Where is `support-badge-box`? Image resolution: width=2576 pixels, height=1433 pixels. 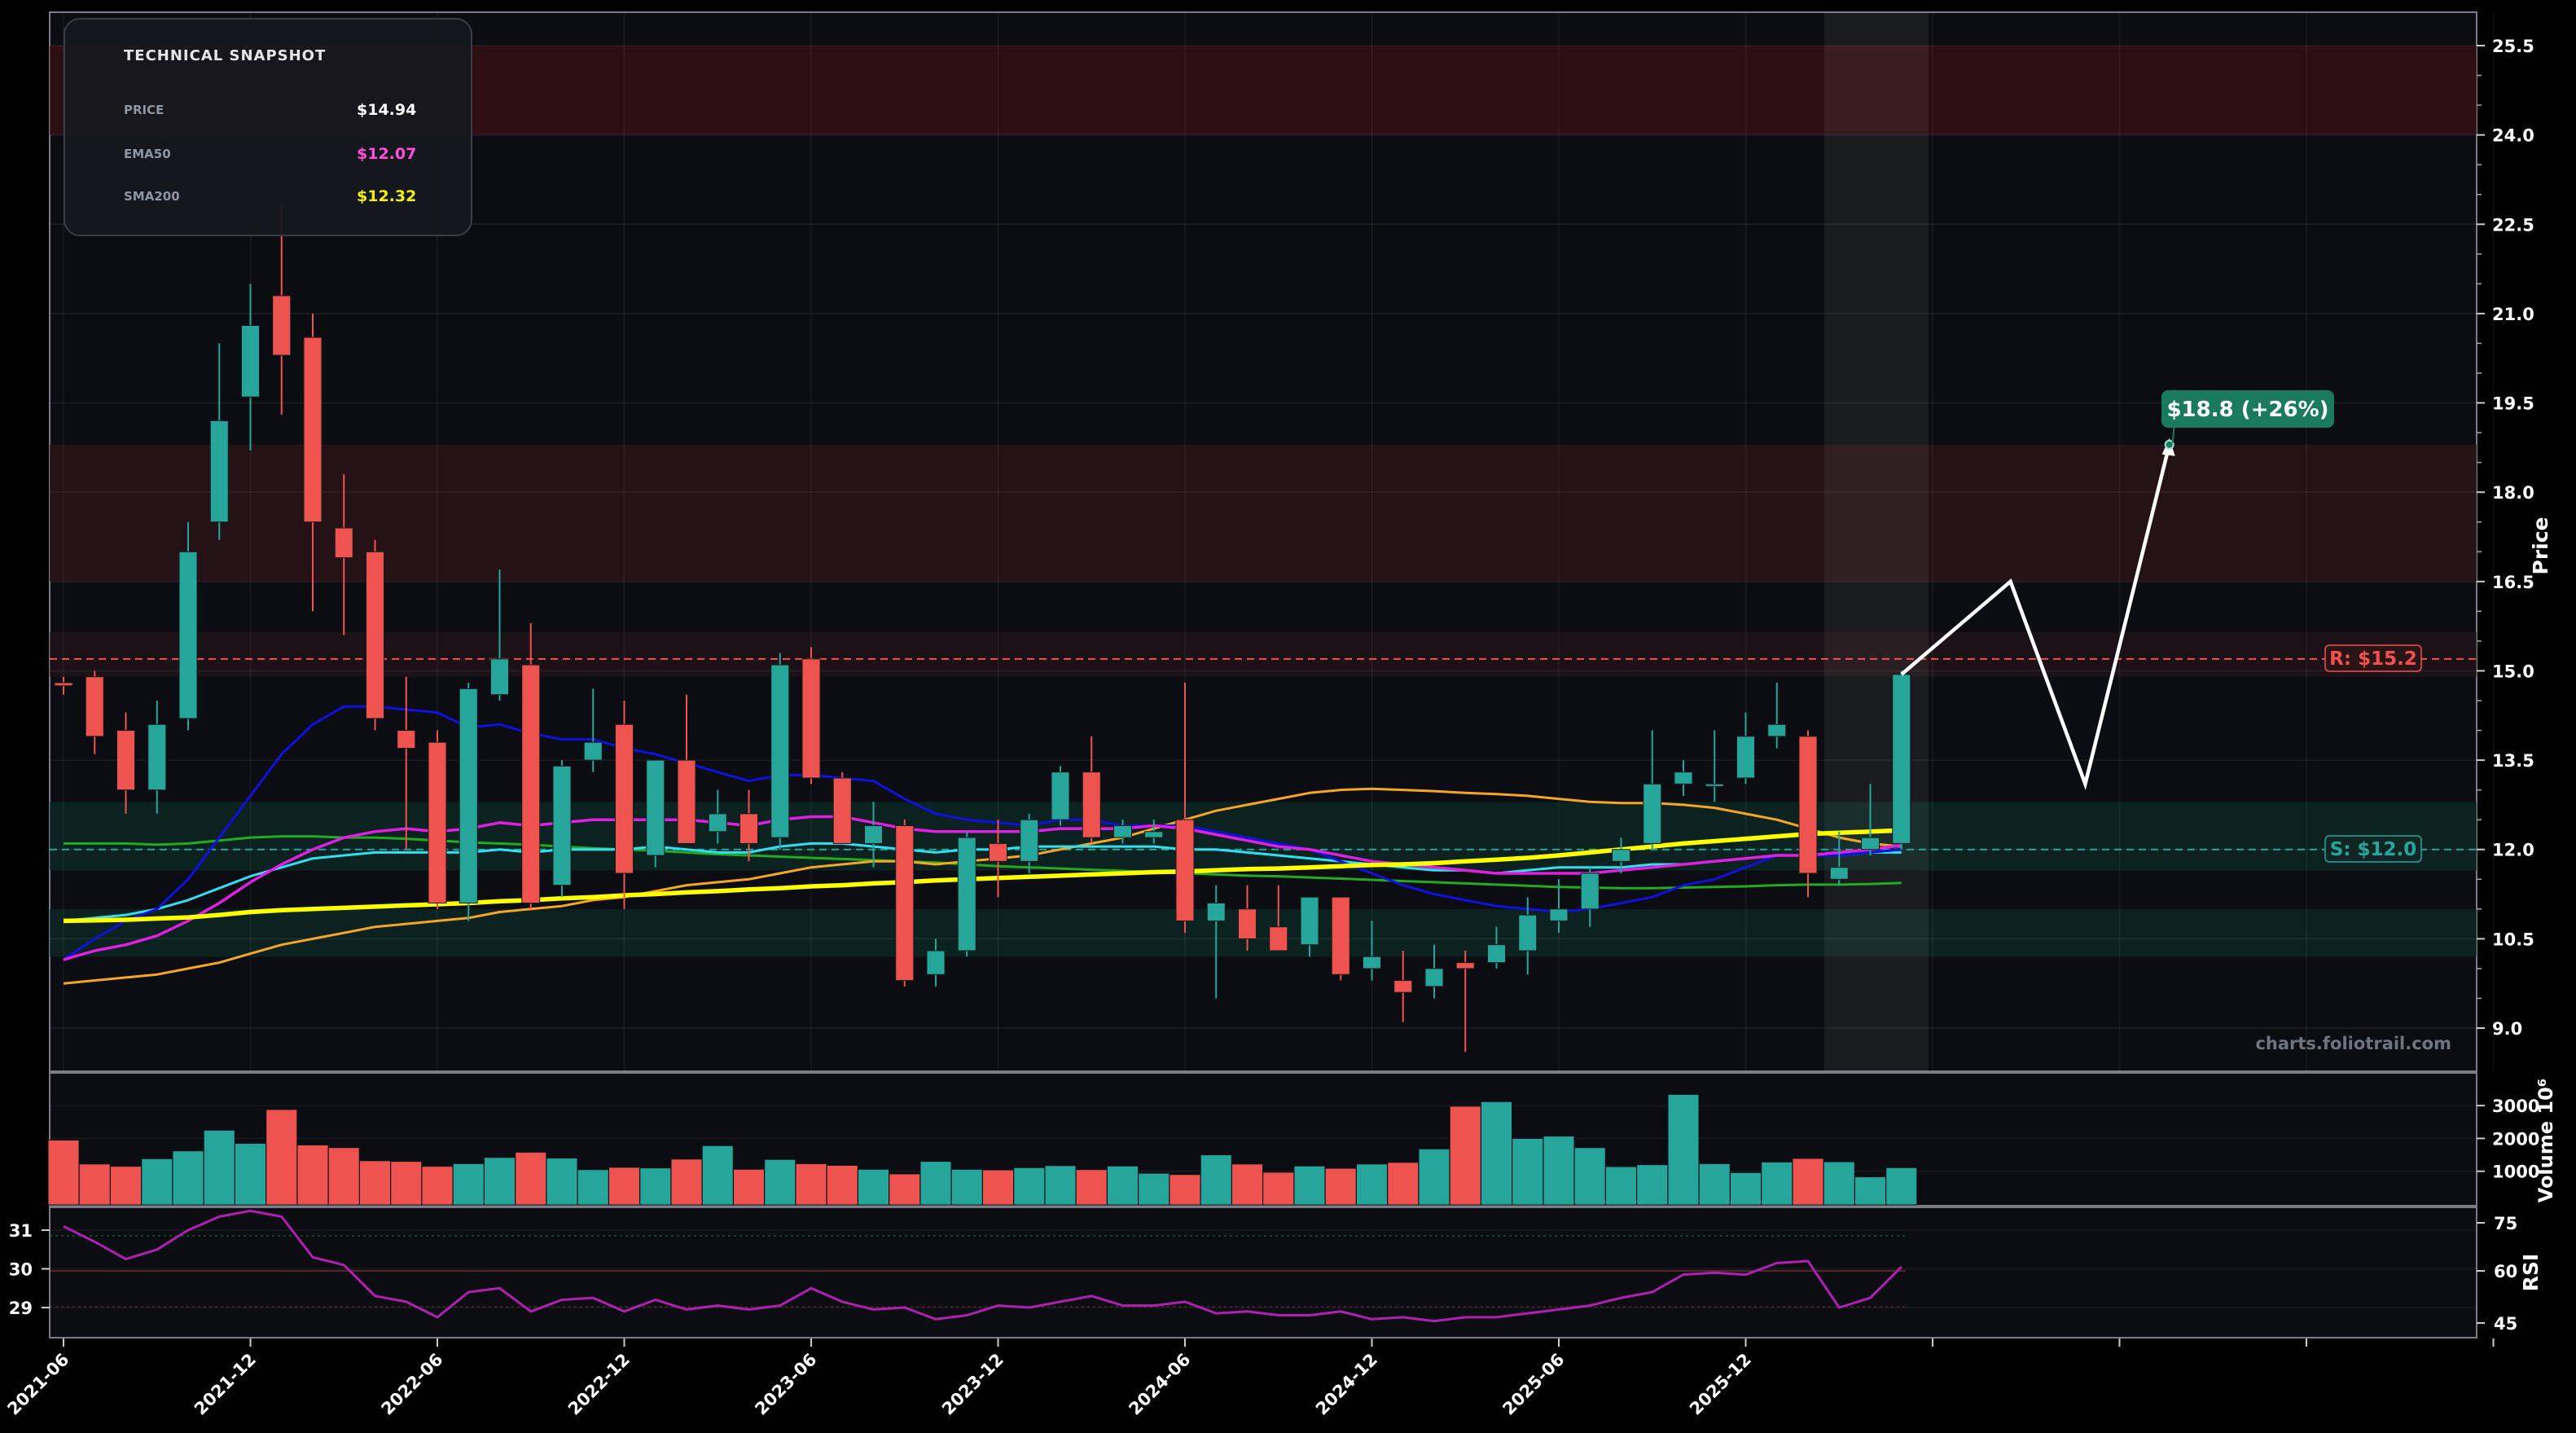 support-badge-box is located at coordinates (2373, 849).